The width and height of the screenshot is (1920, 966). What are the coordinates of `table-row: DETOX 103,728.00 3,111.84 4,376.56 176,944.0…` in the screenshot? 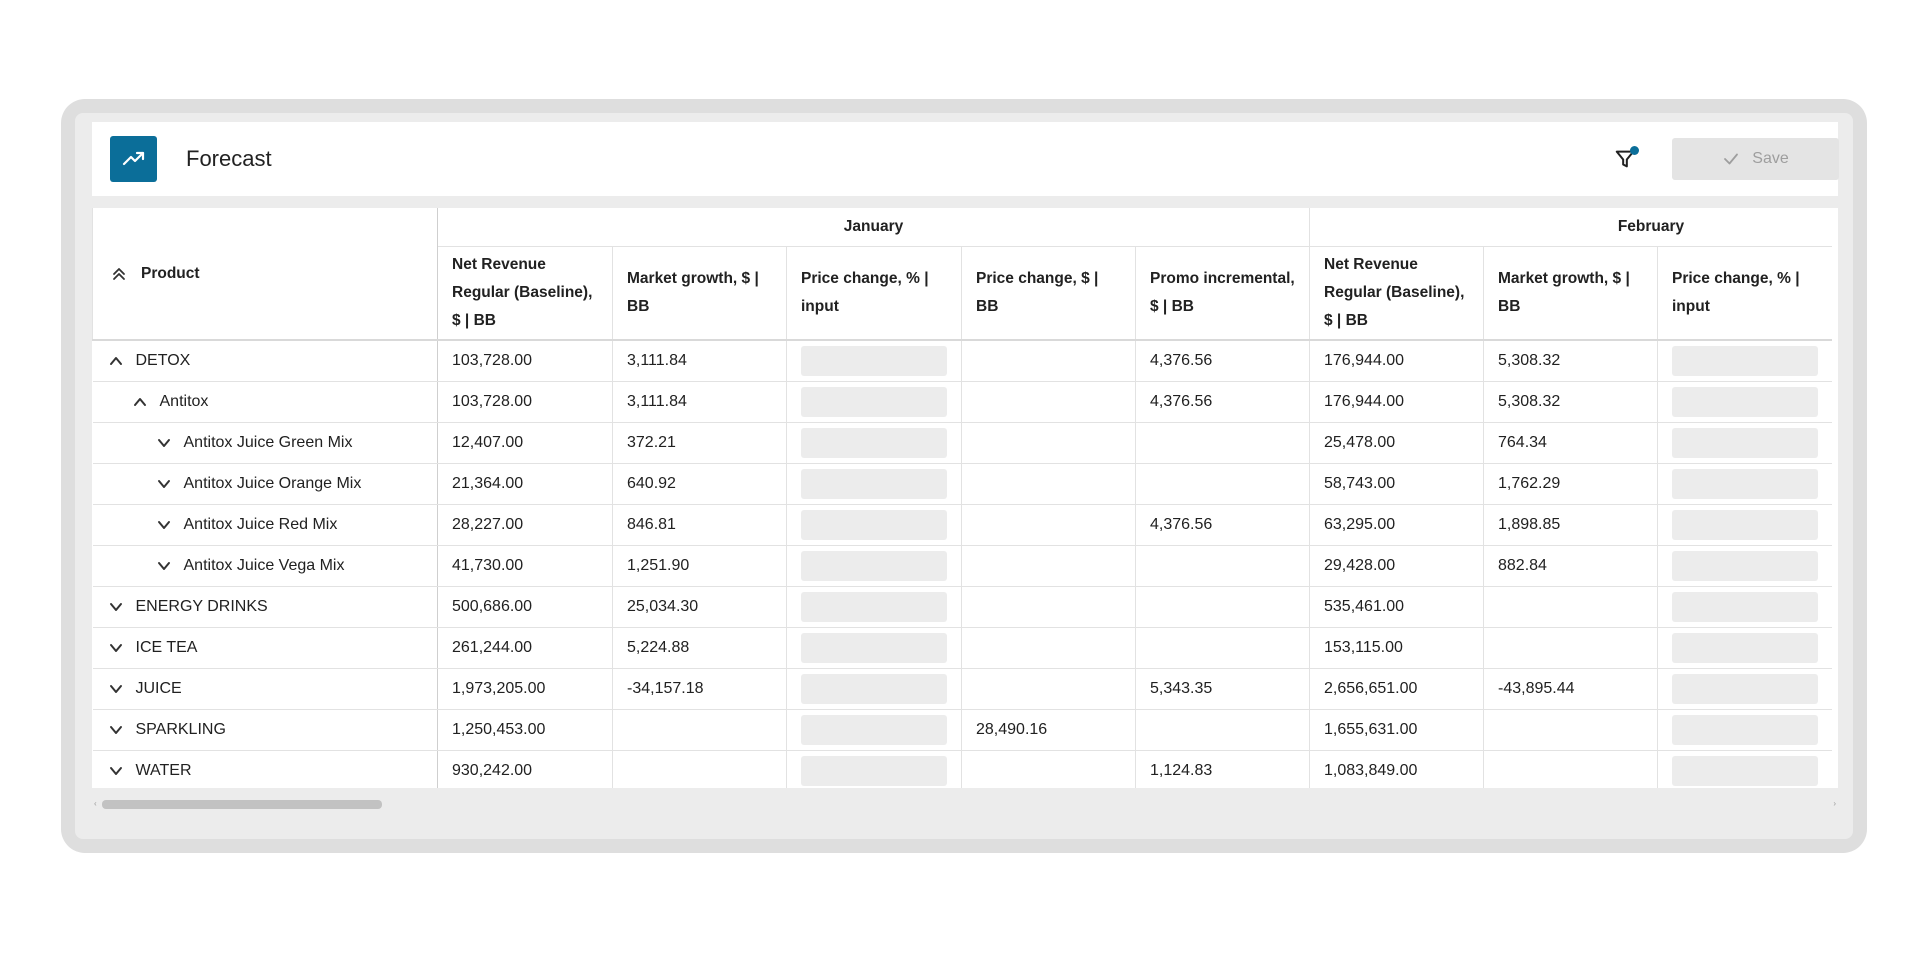 It's located at (962, 361).